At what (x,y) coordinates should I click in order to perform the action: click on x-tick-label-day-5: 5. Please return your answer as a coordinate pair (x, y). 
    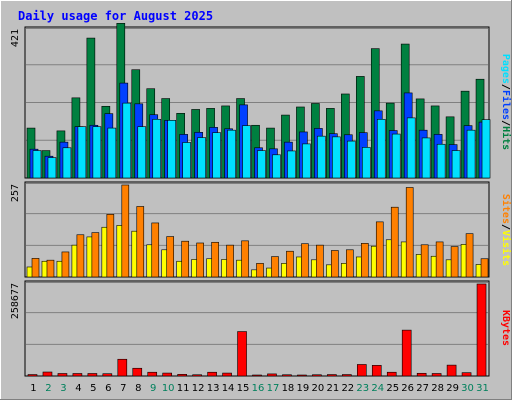
    Looking at the image, I should click on (93, 388).